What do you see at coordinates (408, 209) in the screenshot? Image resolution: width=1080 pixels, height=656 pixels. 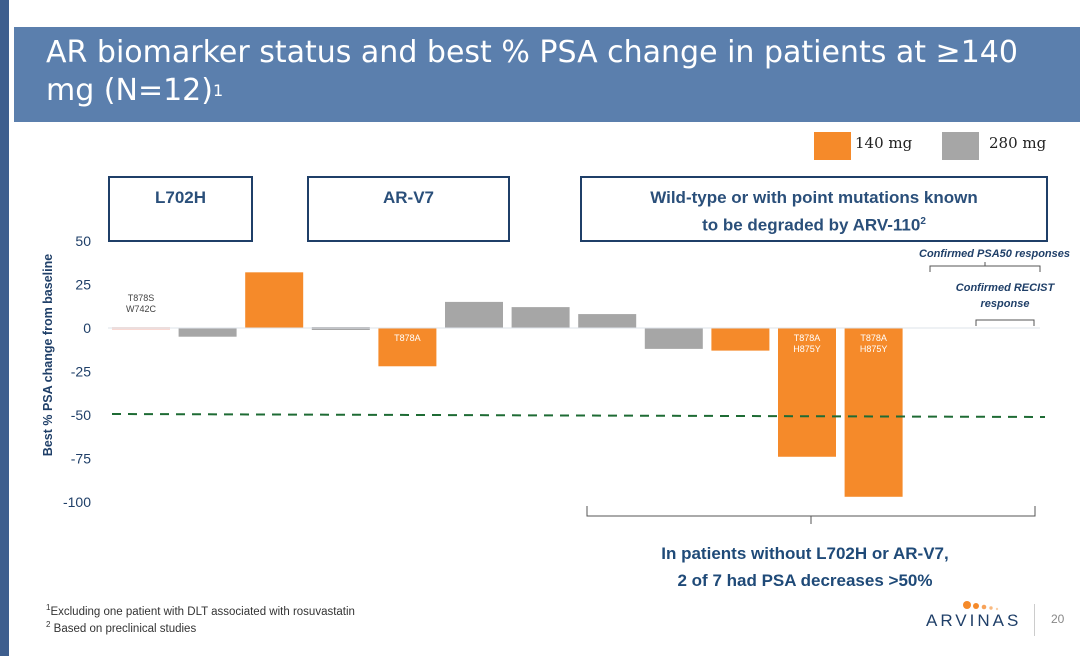 I see `group-arv7: AR-V7` at bounding box center [408, 209].